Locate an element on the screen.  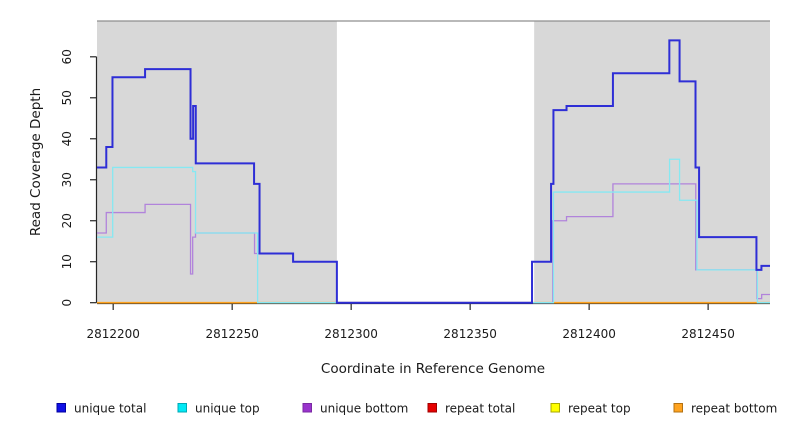
y-tick-label: 10 is located at coordinates (67, 261).